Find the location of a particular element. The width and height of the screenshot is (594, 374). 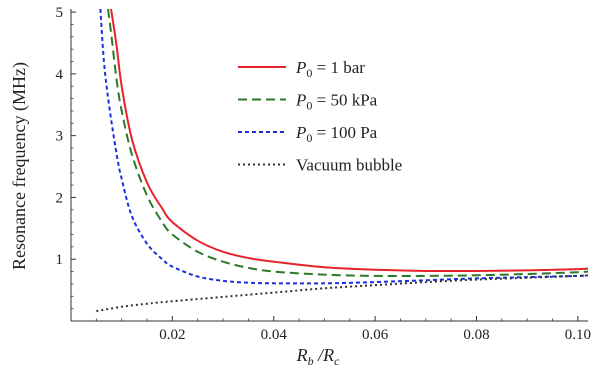

y-tick-label: 3 is located at coordinates (60, 137).